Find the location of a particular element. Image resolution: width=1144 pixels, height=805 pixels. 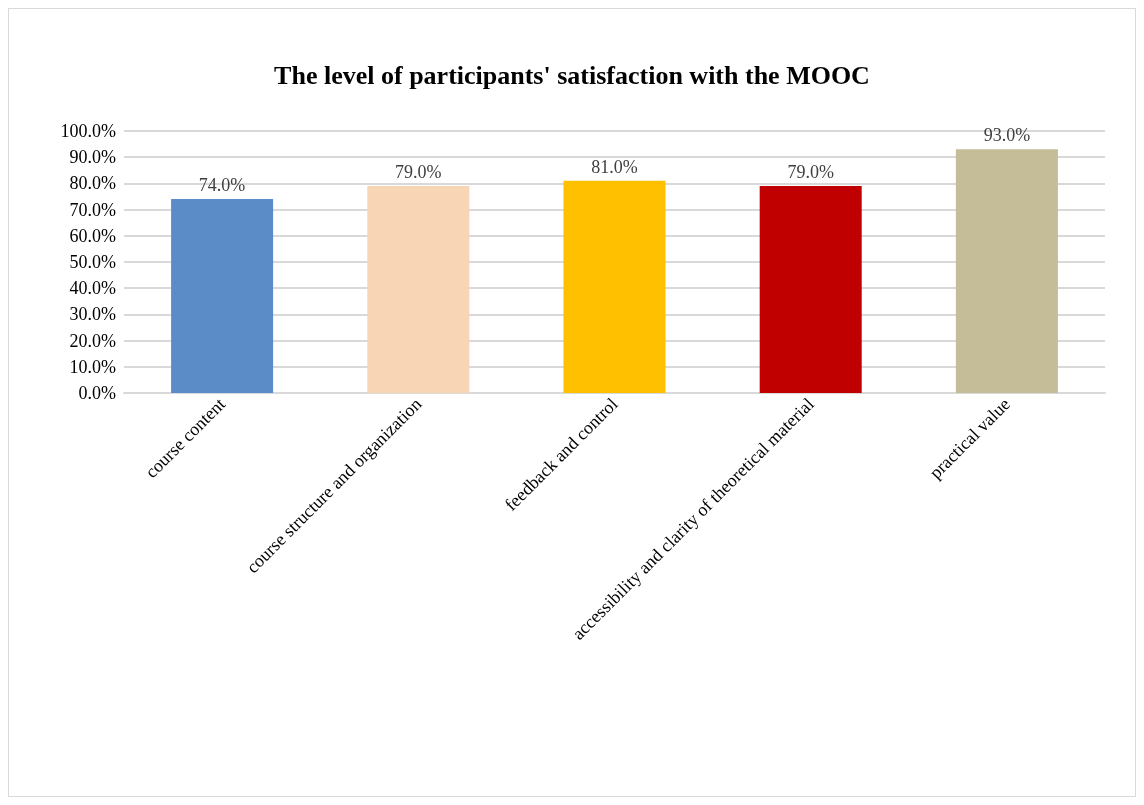

y-tick-label: 70.0% is located at coordinates (92, 209).